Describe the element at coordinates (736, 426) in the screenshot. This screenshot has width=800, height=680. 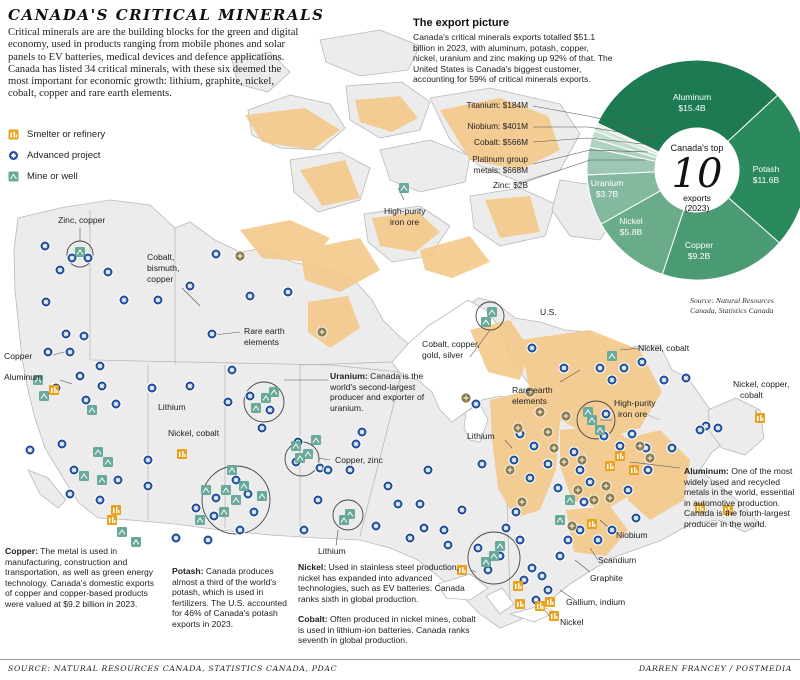
I see `newfoundland` at that location.